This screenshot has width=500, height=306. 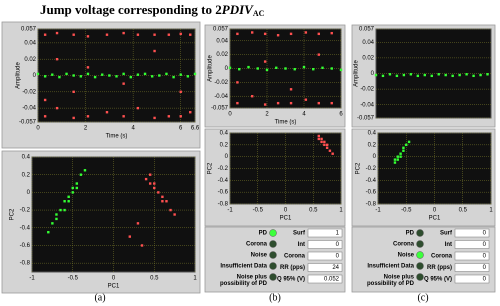 What do you see at coordinates (223, 181) in the screenshot?
I see `y-tick-label: -0.4` at bounding box center [223, 181].